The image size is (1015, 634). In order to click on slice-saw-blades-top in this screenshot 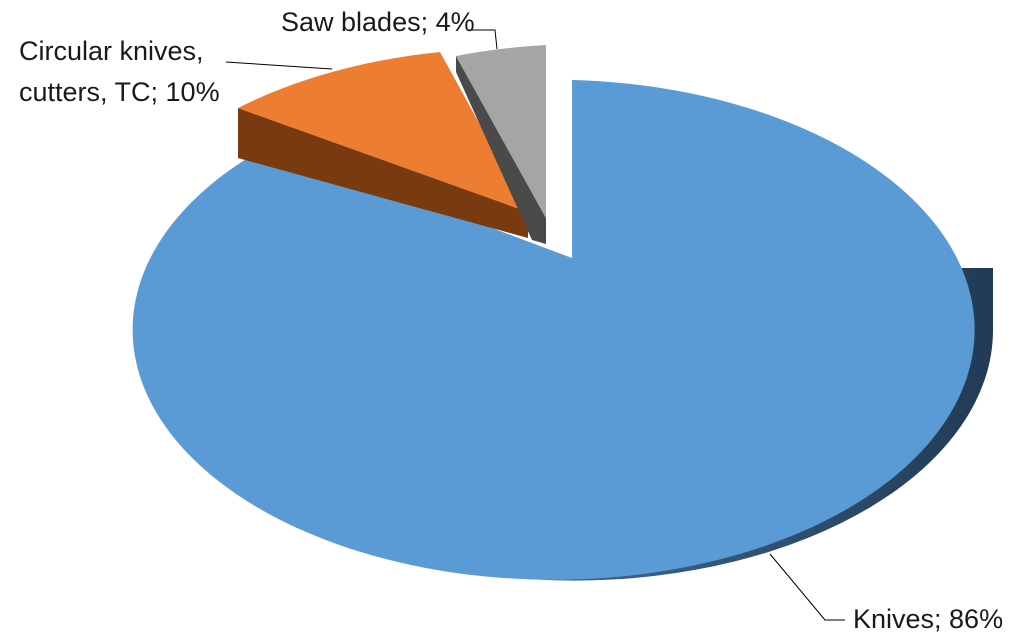, I will do `click(501, 131)`.